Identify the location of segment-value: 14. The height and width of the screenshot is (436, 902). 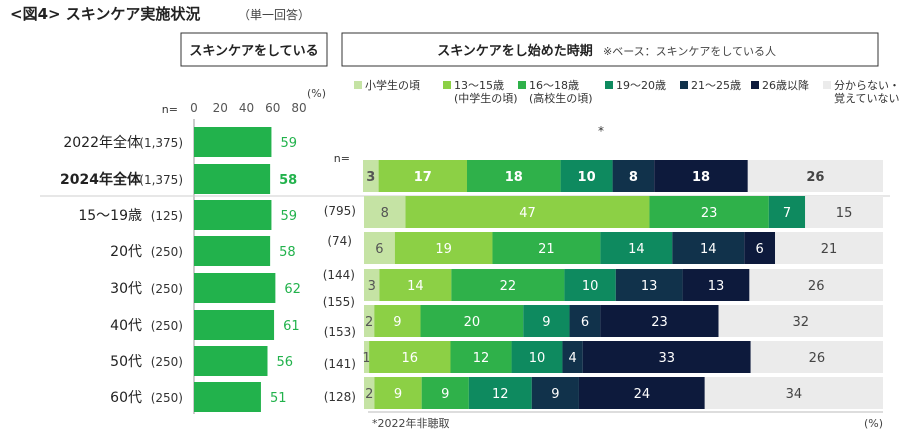
(708, 249).